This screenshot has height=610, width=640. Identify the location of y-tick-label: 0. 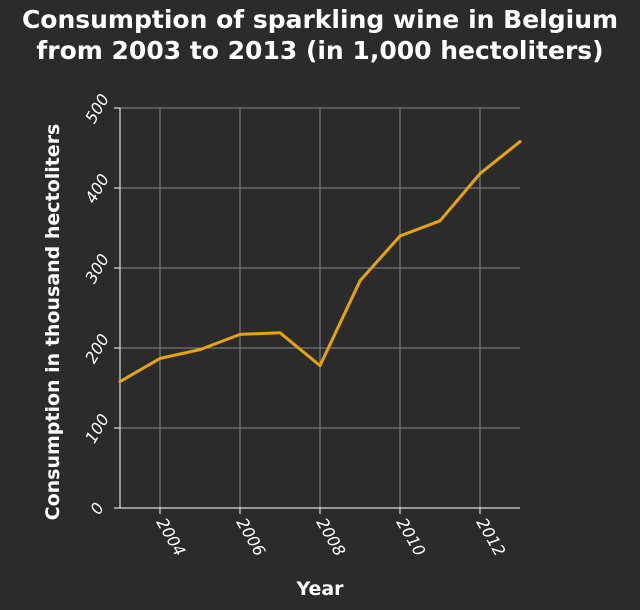
(97, 508).